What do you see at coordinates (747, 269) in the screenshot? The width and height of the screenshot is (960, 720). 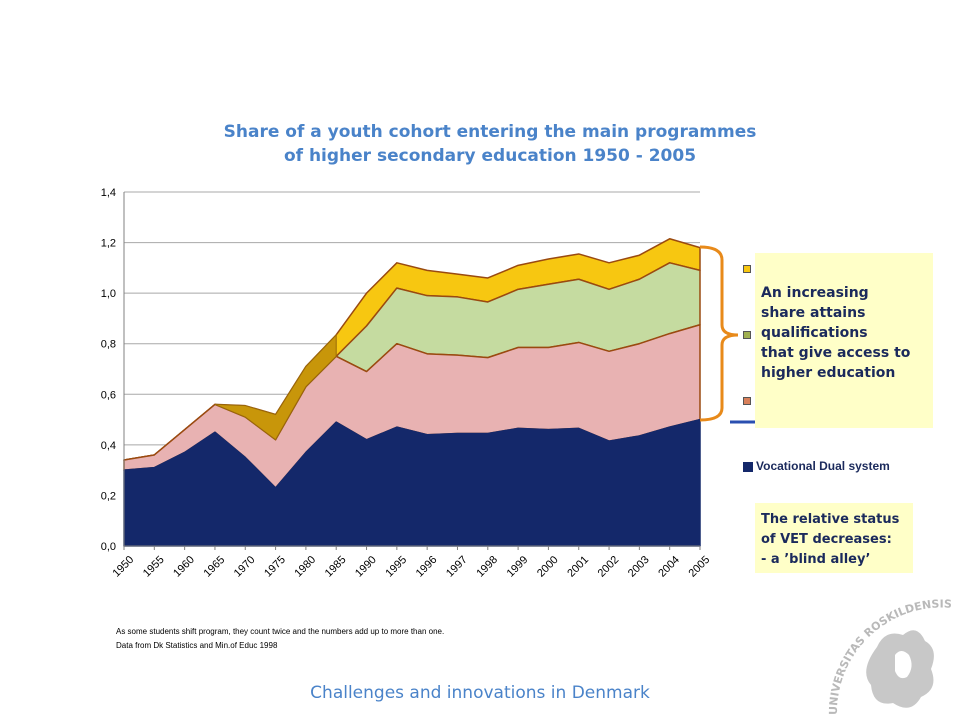 I see `legend-marker-yellow` at bounding box center [747, 269].